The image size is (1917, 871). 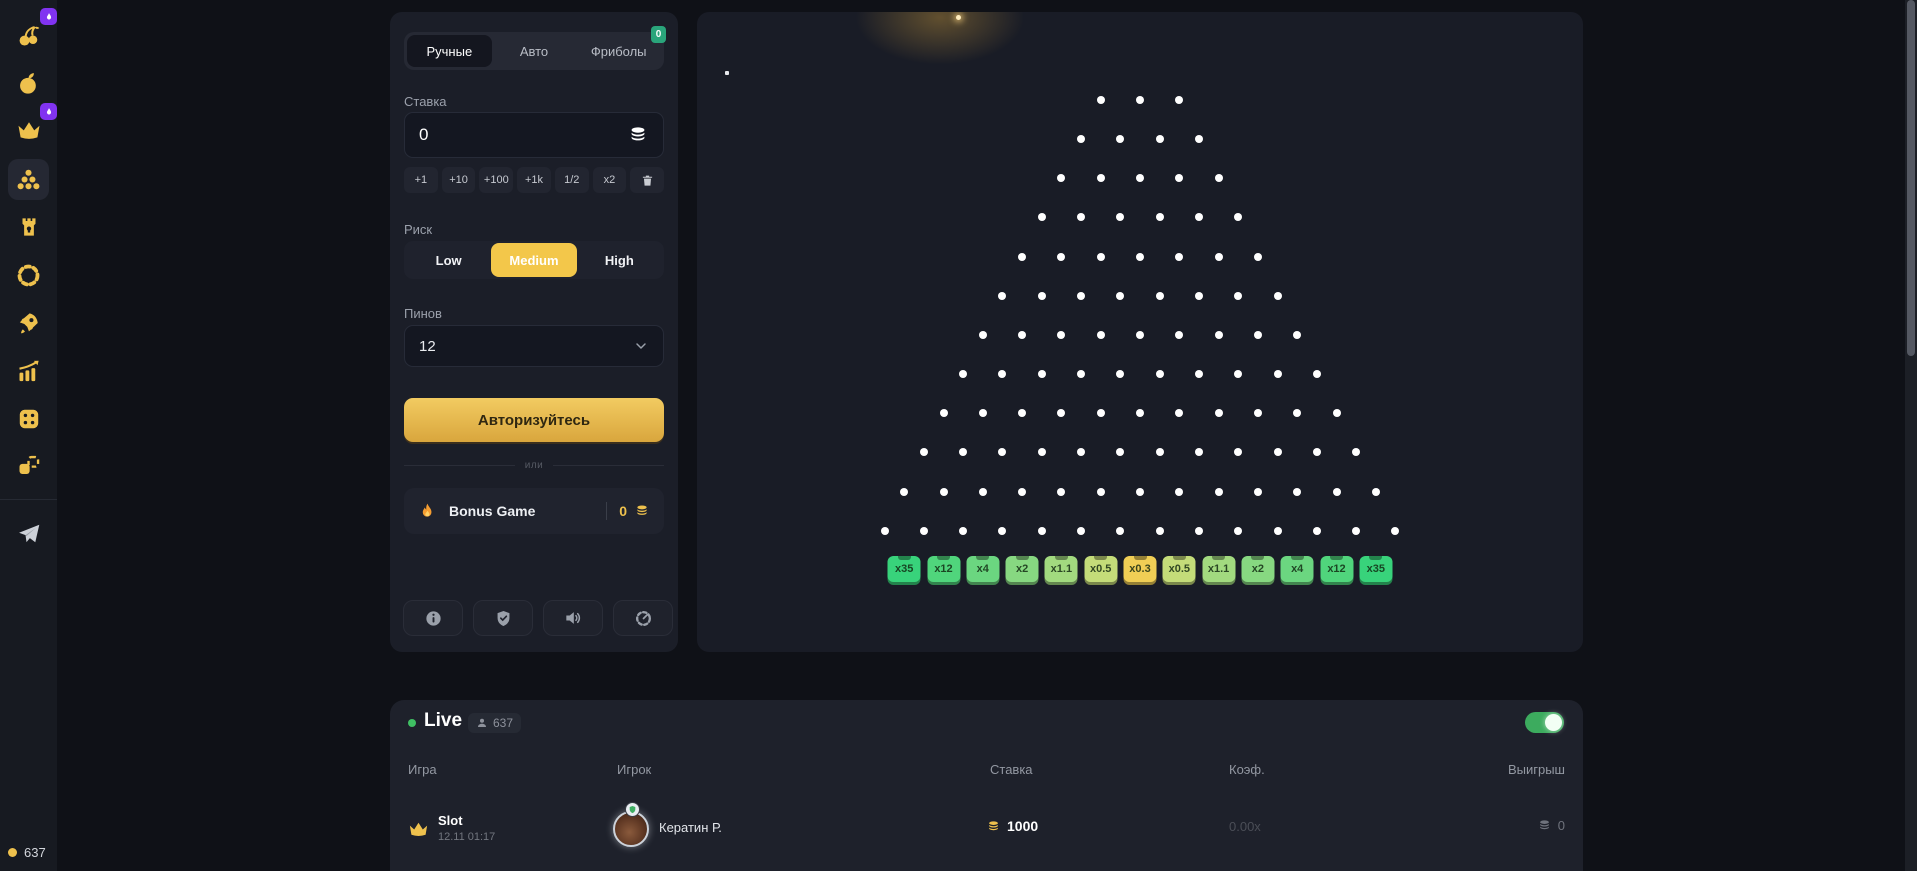 What do you see at coordinates (534, 260) in the screenshot?
I see `risk-medium-button: Medium` at bounding box center [534, 260].